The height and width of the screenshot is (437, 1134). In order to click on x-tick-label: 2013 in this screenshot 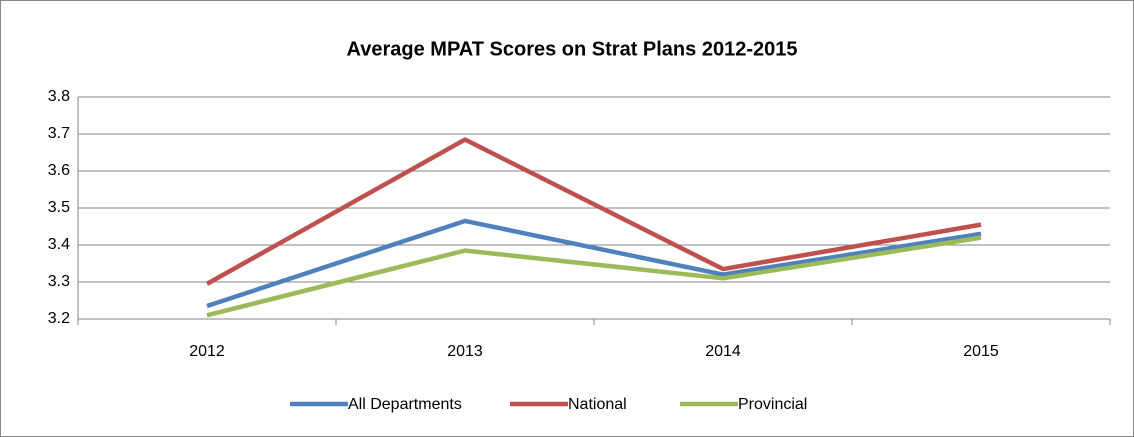, I will do `click(465, 351)`.